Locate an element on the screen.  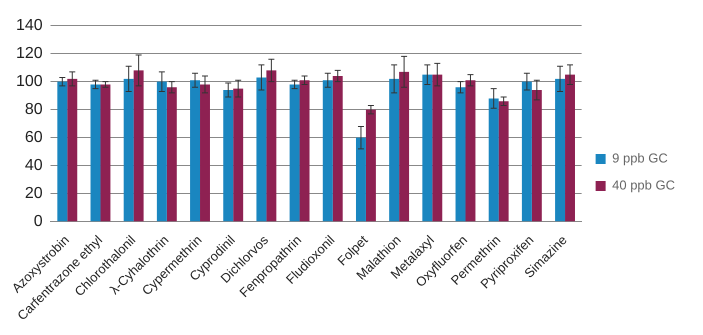
y-tick-label: 40 is located at coordinates (33, 165).